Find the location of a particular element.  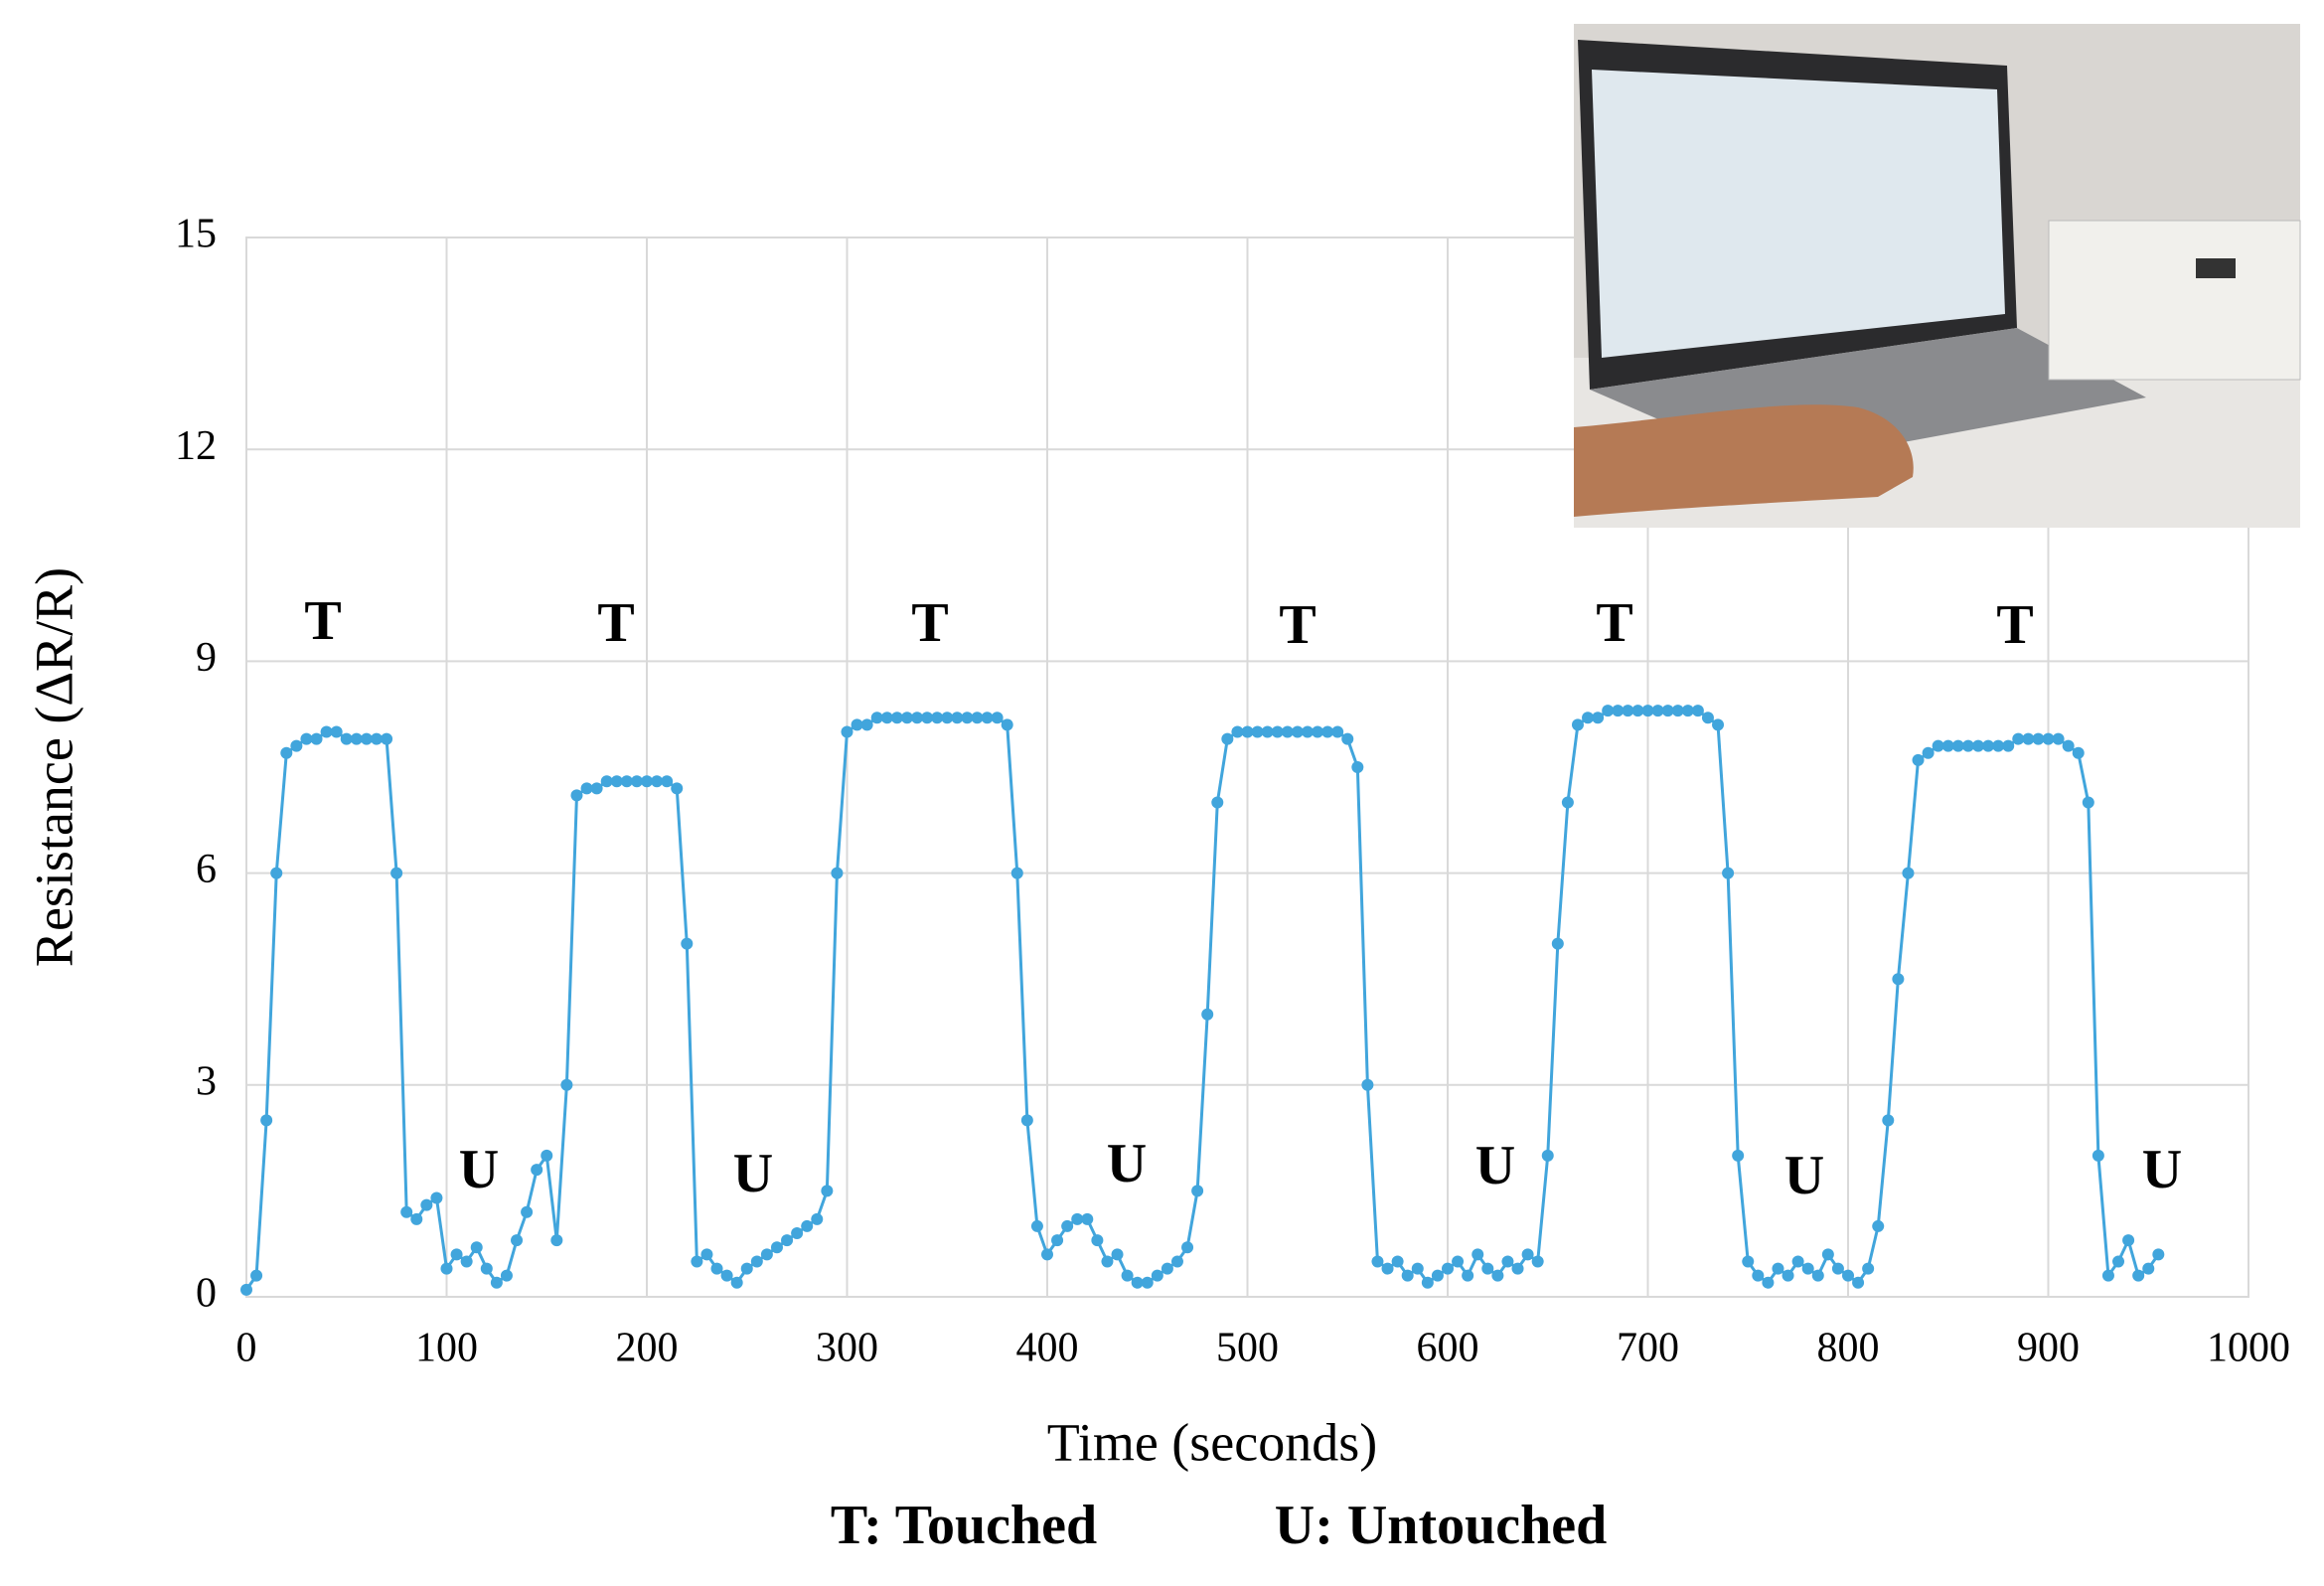

x-tick-label: 900 is located at coordinates (2048, 1348).